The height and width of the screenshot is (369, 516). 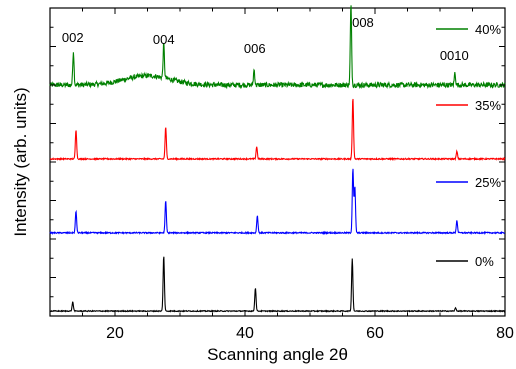 I want to click on annotation-layer: 002 004 006 008 0010, so click(x=265, y=39).